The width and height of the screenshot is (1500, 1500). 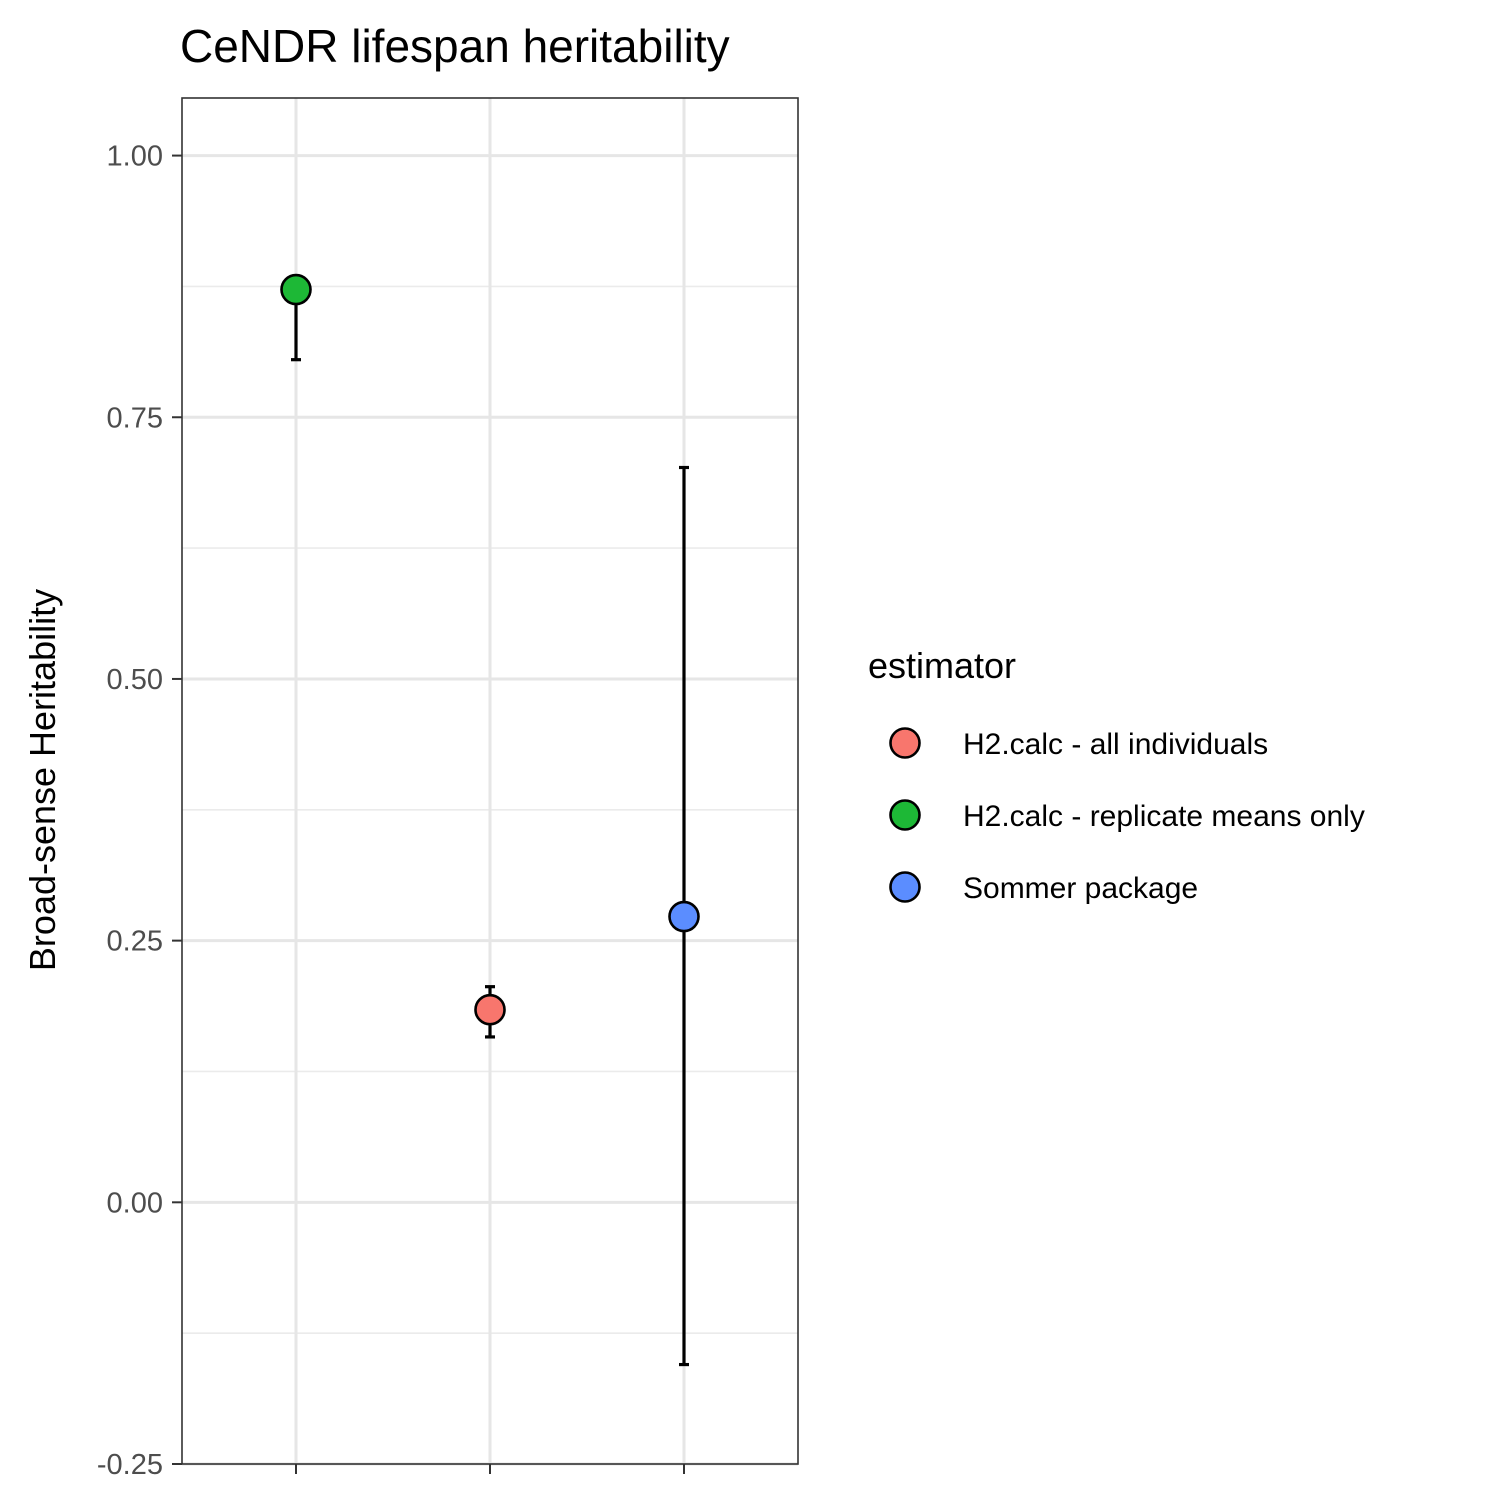 I want to click on legend-item: H2.calc - replicate means only, so click(x=1127, y=816).